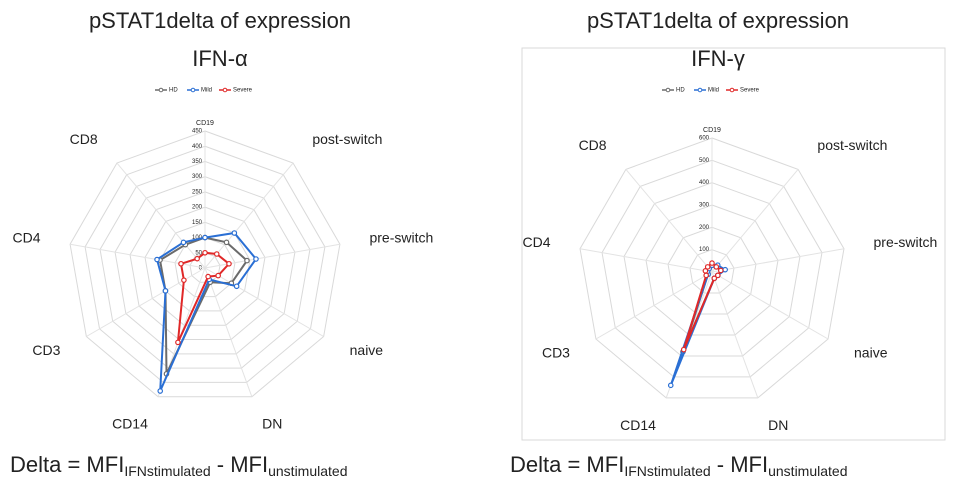 This screenshot has width=953, height=487. Describe the element at coordinates (272, 424) in the screenshot. I see `category-label: DN` at that location.